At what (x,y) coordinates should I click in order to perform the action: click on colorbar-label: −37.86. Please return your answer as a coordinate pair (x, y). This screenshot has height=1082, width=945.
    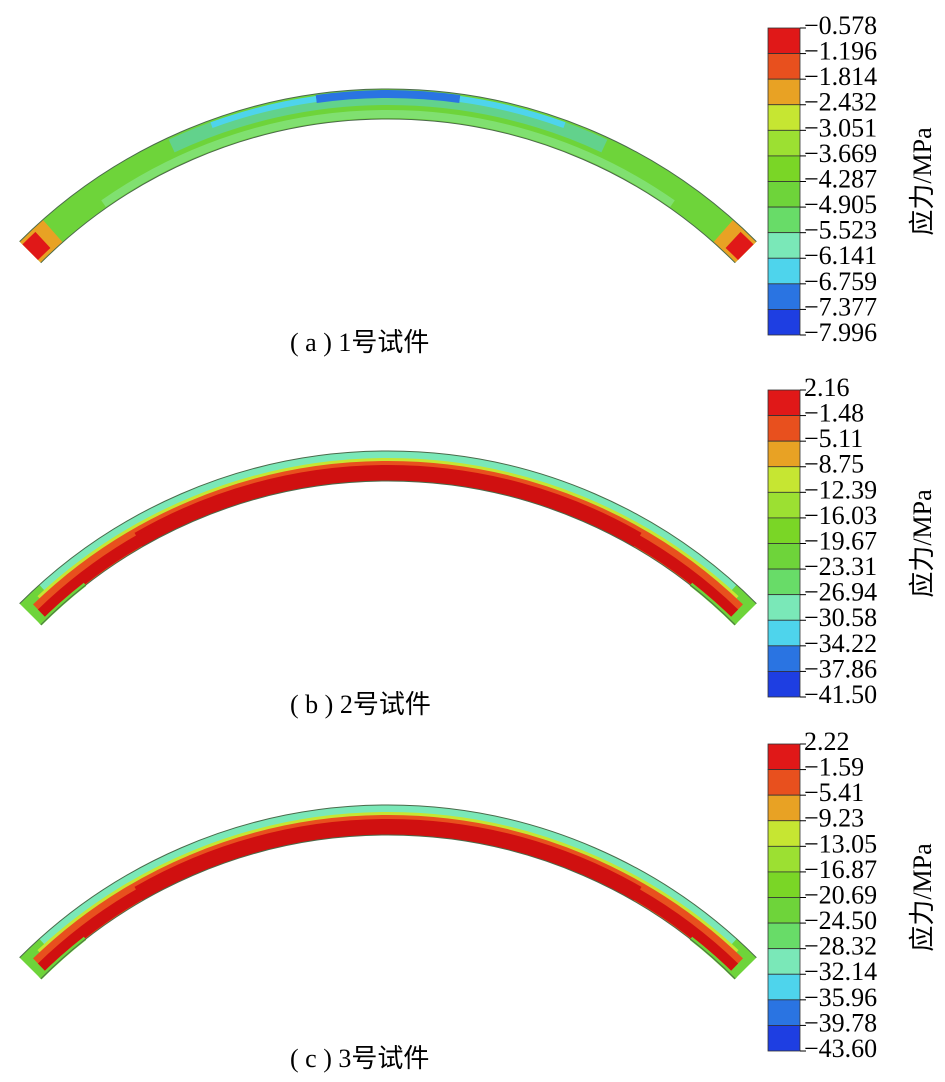
    Looking at the image, I should click on (840, 668).